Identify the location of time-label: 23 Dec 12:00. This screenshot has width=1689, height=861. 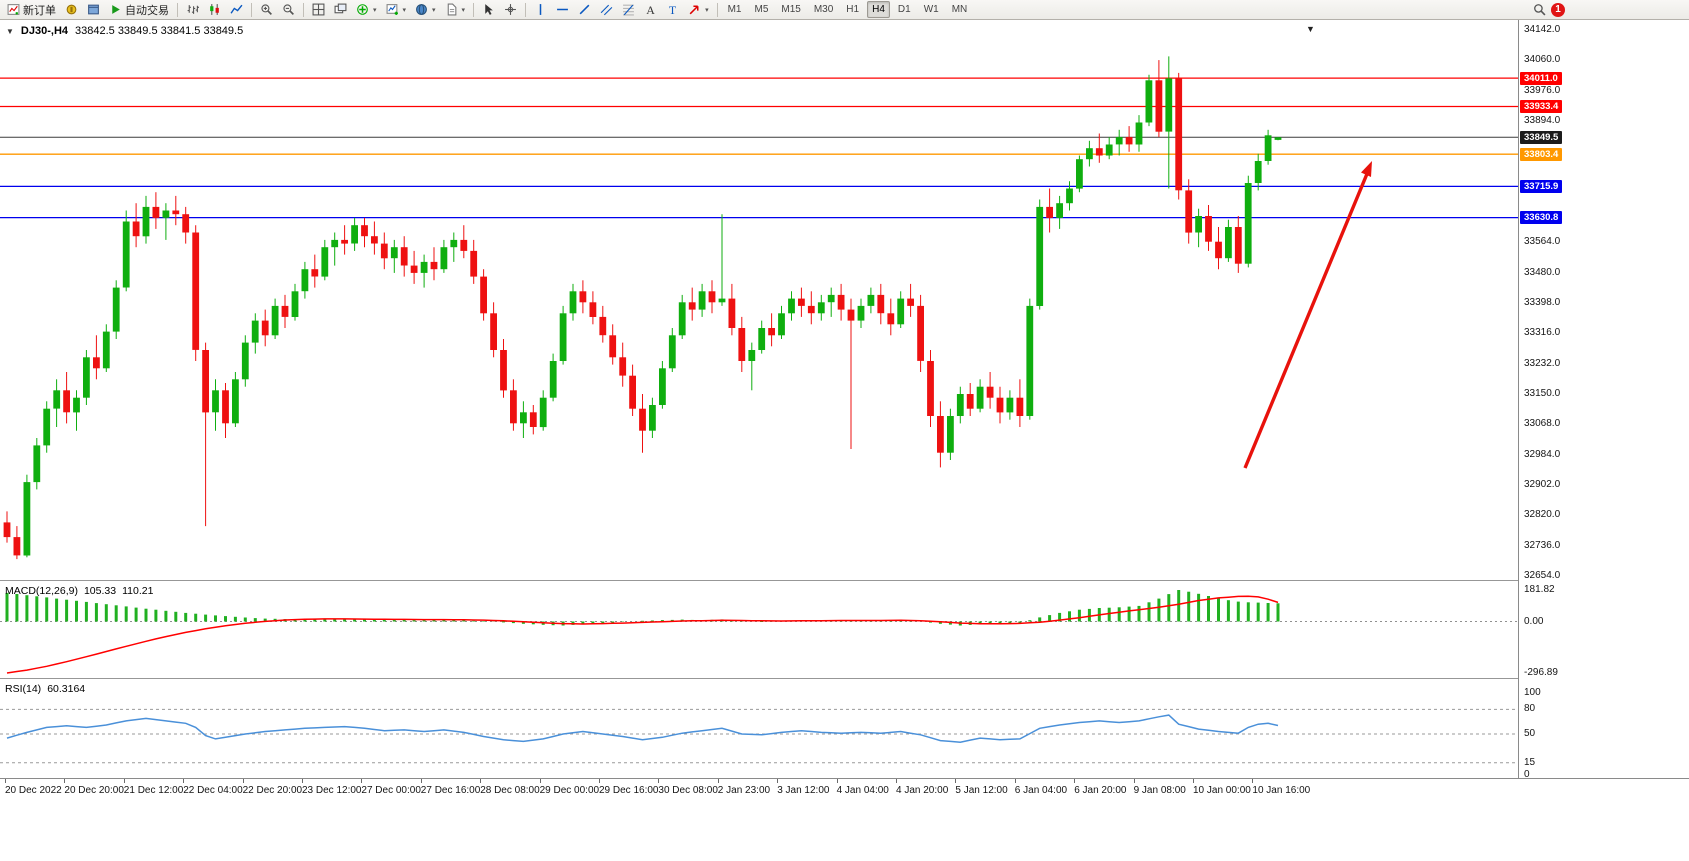
(332, 790).